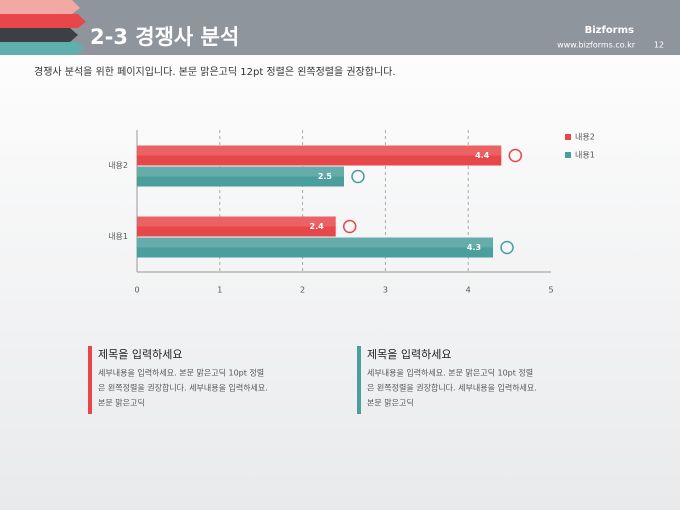  What do you see at coordinates (136, 290) in the screenshot?
I see `x-tick-label: 0` at bounding box center [136, 290].